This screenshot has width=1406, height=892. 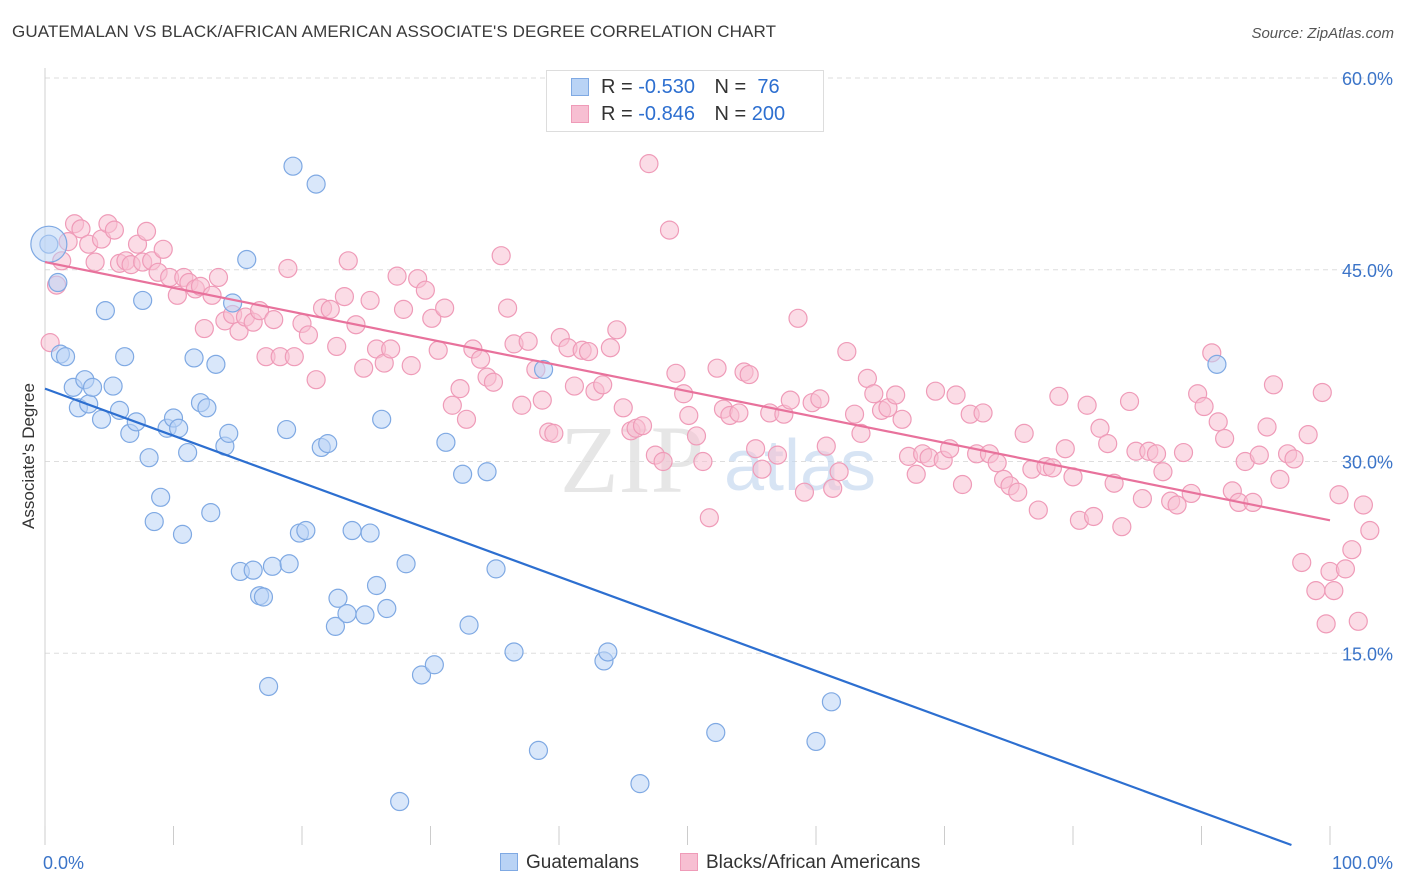 I want to click on y-tick-label: 15.0%, so click(x=1367, y=654).